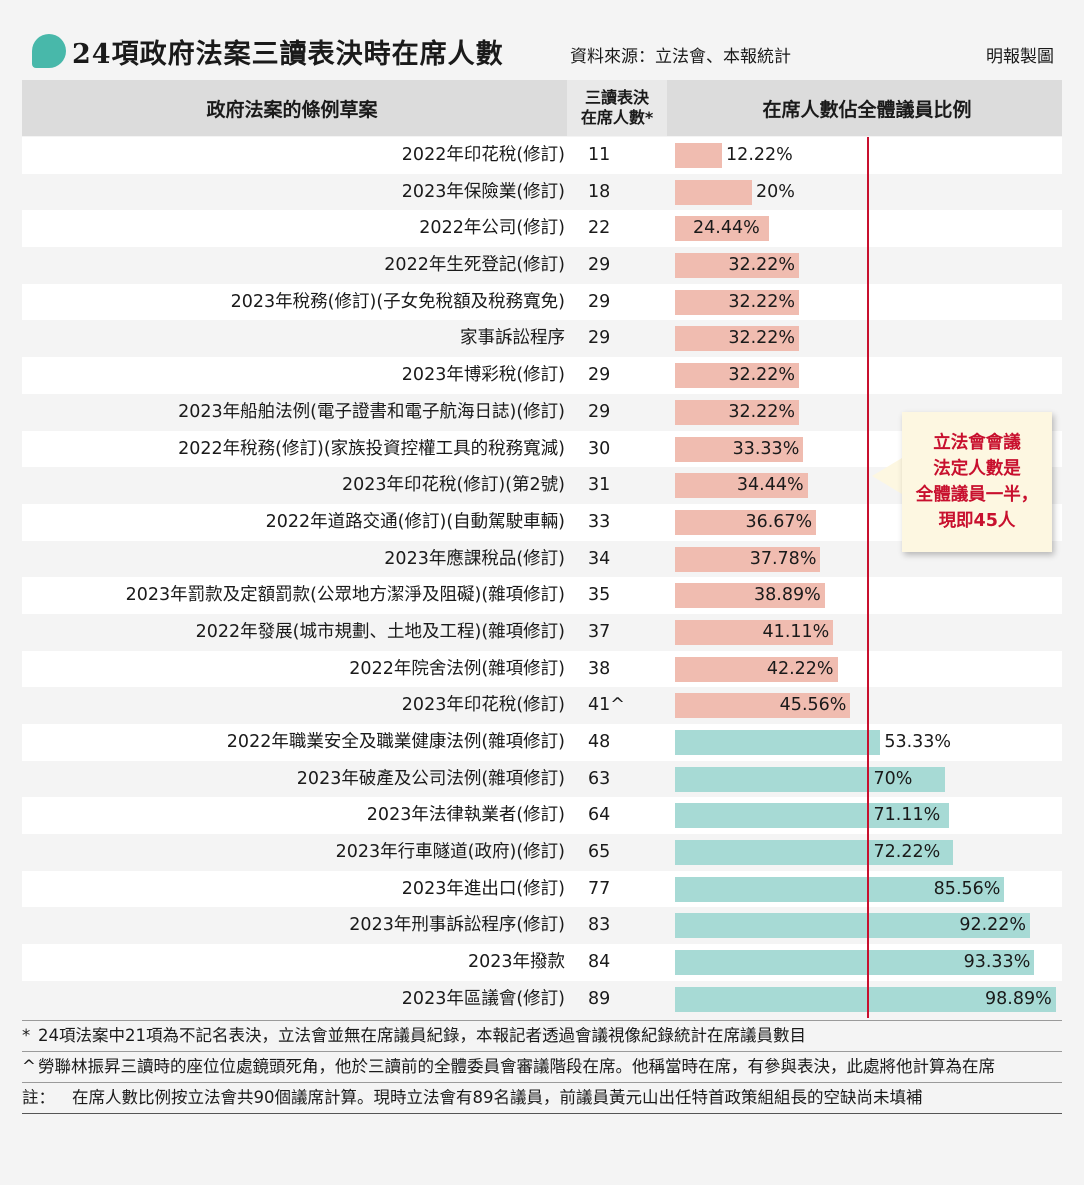  I want to click on bill-label: 2023年印花稅(修訂), so click(483, 705).